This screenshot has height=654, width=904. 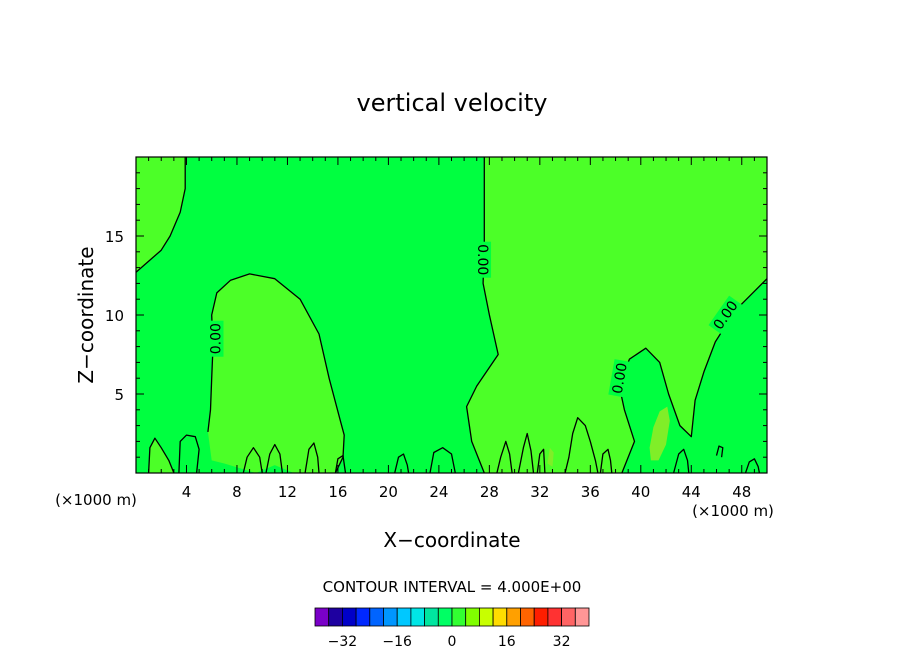 I want to click on y-tick-label: 15, so click(x=114, y=237).